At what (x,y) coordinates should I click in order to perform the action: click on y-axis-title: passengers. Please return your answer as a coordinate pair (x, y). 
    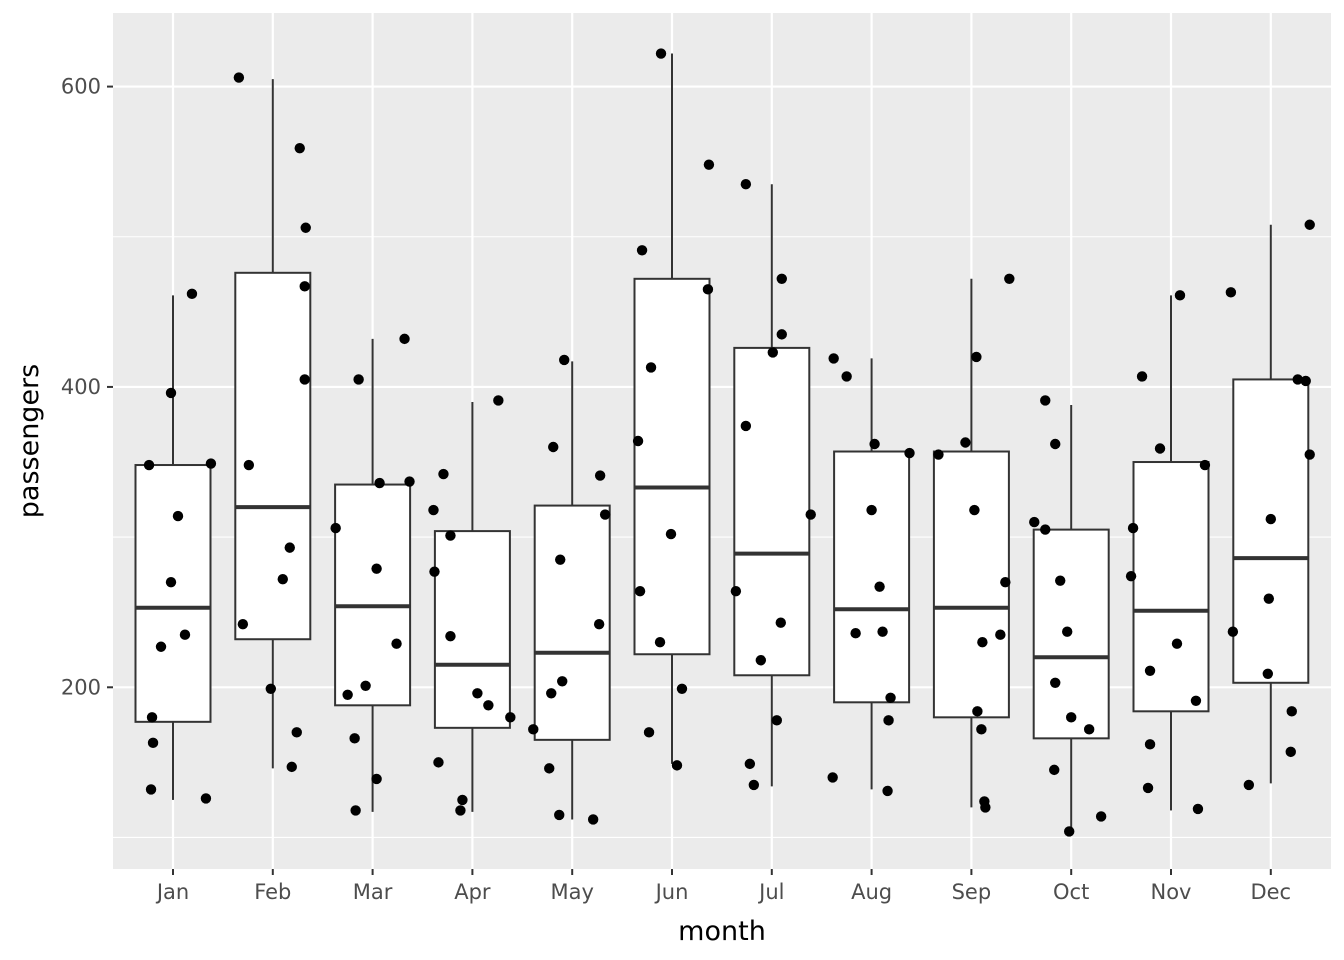
    Looking at the image, I should click on (29, 441).